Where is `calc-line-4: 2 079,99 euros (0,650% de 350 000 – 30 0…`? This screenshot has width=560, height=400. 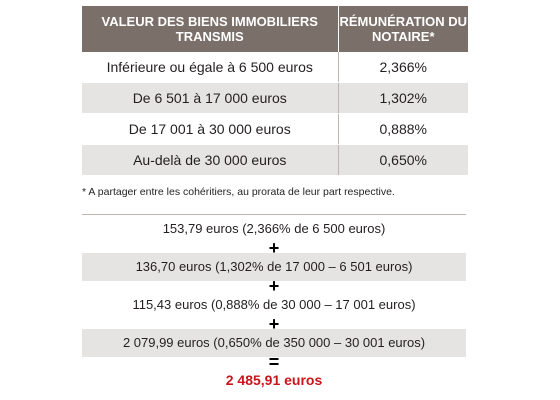
calc-line-4: 2 079,99 euros (0,650% de 350 000 – 30 0… is located at coordinates (274, 343).